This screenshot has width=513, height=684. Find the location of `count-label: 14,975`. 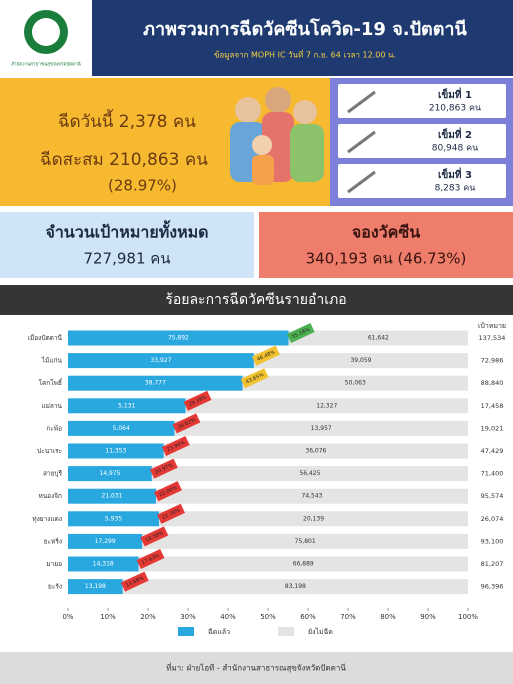

count-label: 14,975 is located at coordinates (109, 473).